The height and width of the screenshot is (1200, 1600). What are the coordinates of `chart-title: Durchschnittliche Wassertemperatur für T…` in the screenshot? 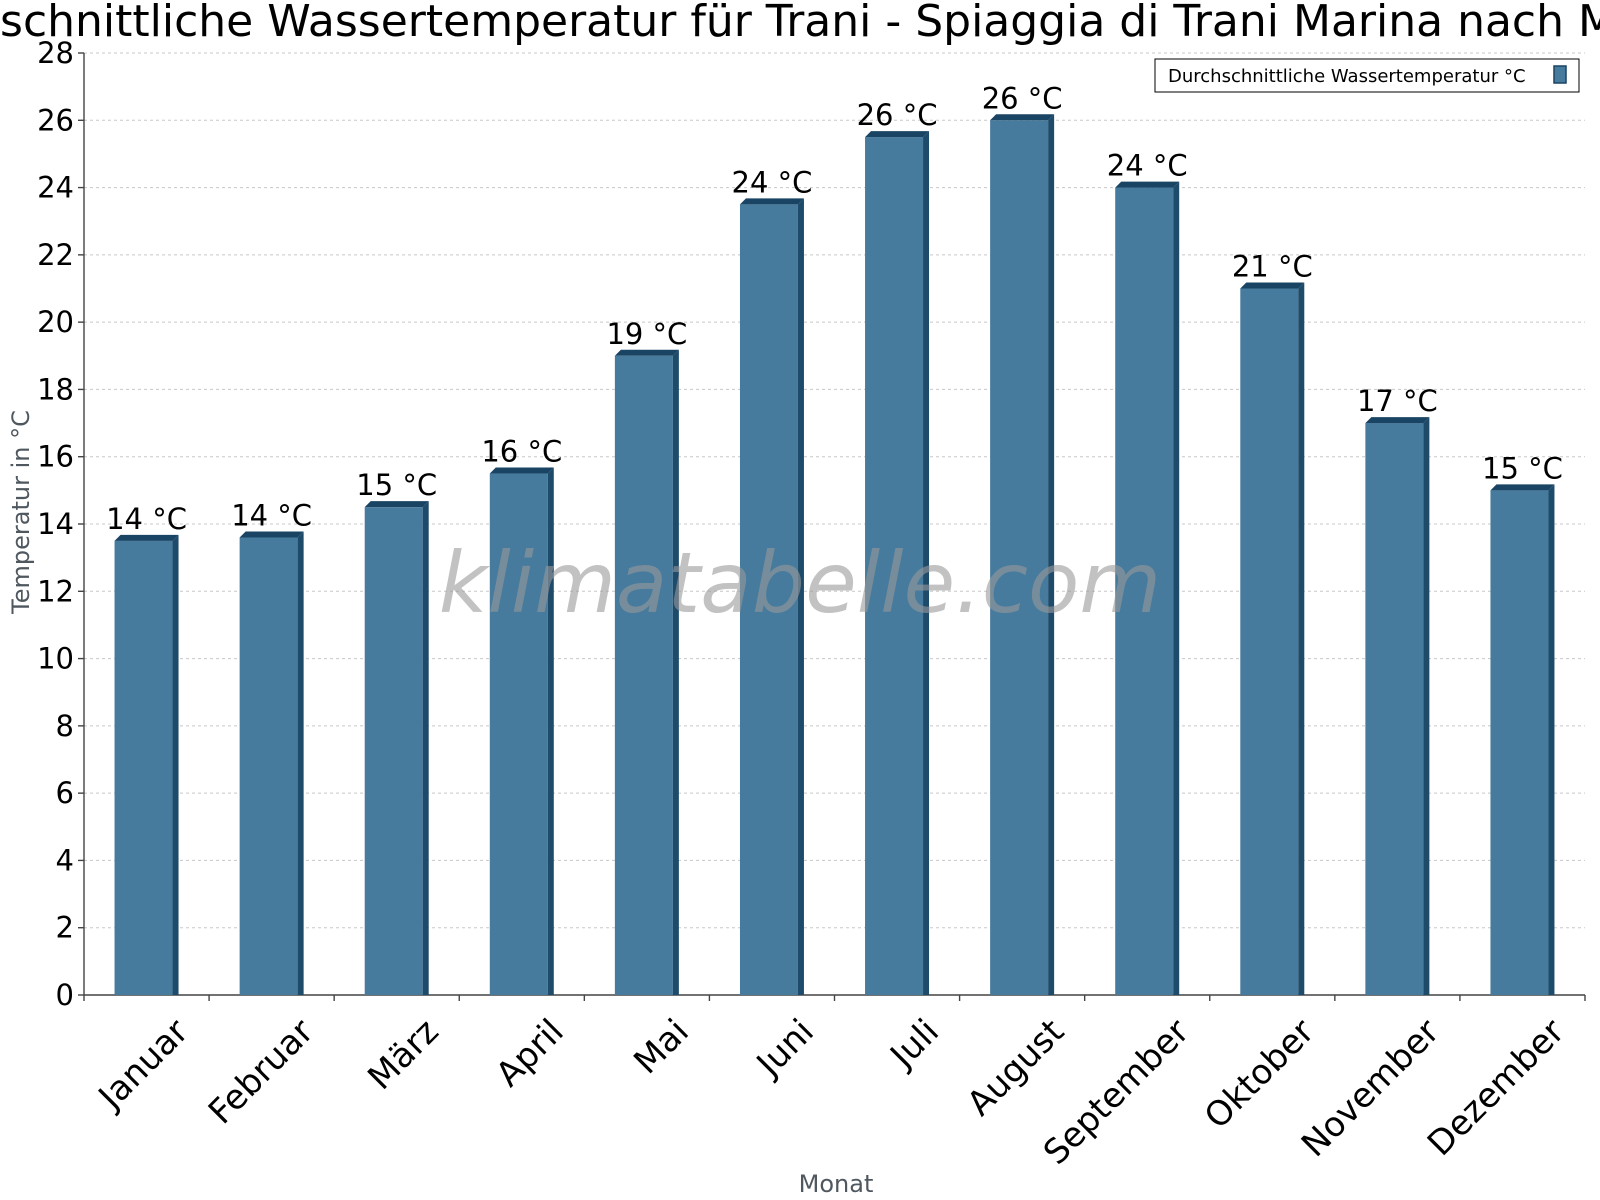 It's located at (800, 23).